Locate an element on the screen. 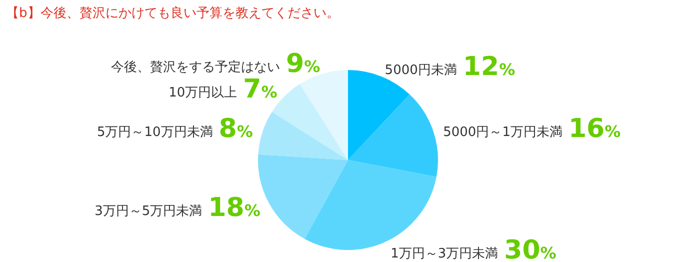 The height and width of the screenshot is (262, 696). slice-label: 今後、贅沢をする予定はない is located at coordinates (195, 67).